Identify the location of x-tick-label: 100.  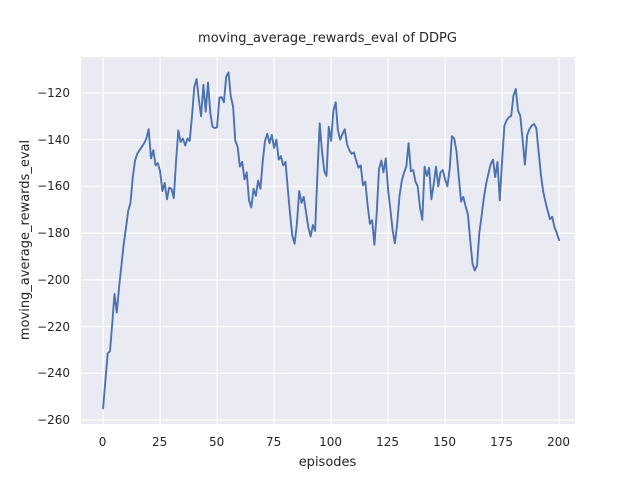
(331, 442).